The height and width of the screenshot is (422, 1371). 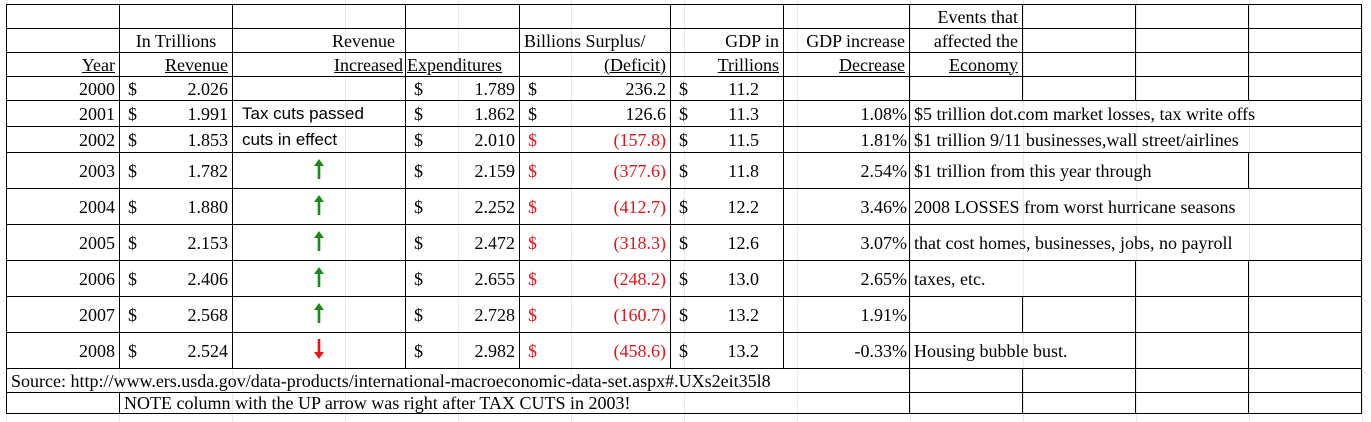 What do you see at coordinates (176, 139) in the screenshot?
I see `revenue-cell: $1.853` at bounding box center [176, 139].